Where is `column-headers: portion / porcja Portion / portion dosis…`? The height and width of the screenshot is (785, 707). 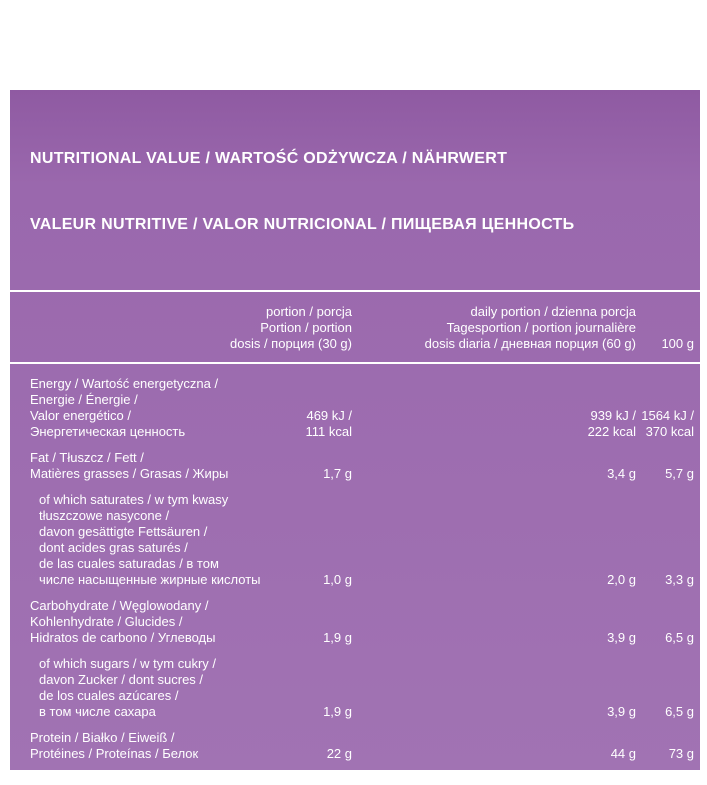 column-headers: portion / porcja Portion / portion dosis… is located at coordinates (362, 328).